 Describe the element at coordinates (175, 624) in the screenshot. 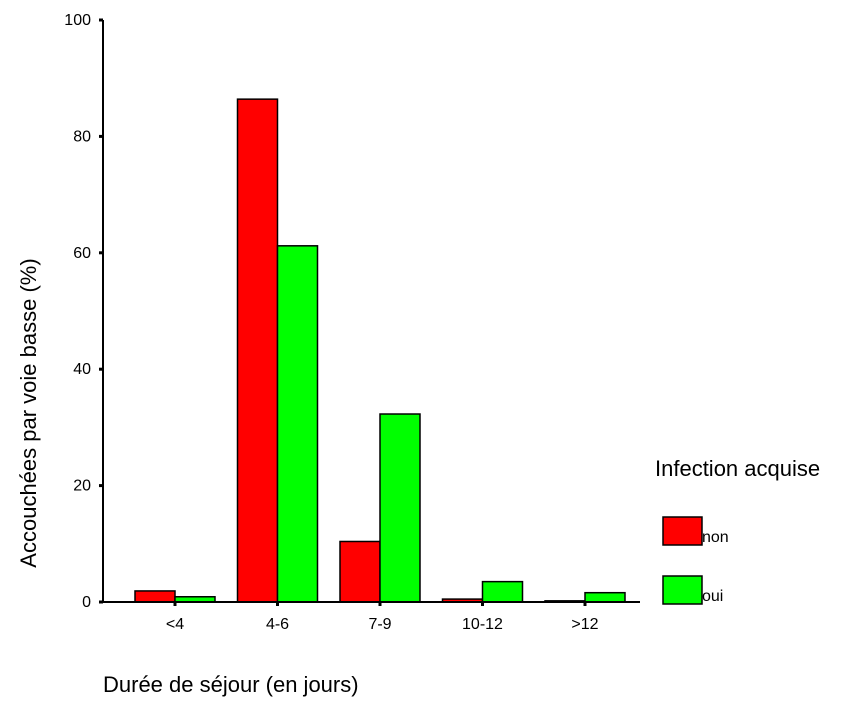

I see `x-tick-label: <4` at that location.